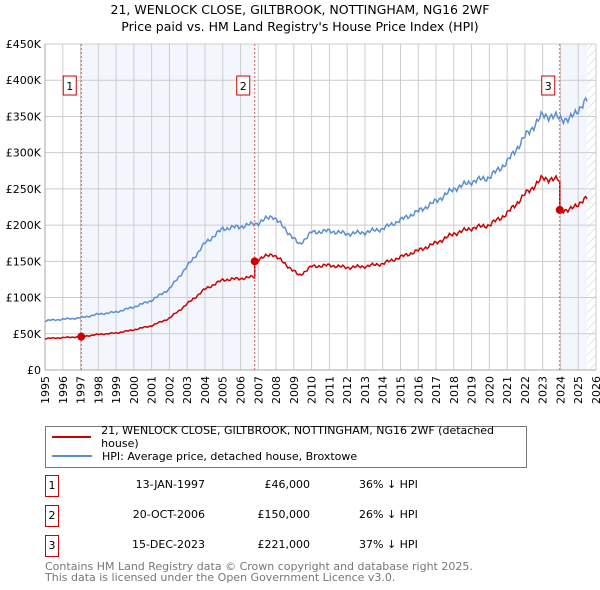  Describe the element at coordinates (116, 390) in the screenshot. I see `x-tick-label: 1999` at that location.